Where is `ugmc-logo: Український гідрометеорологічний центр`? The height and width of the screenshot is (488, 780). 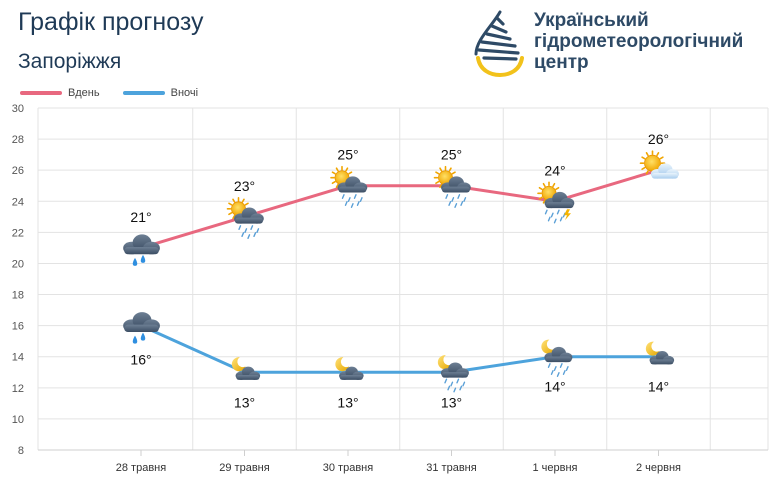
ugmc-logo: Український гідрометеорологічний центр is located at coordinates (620, 44).